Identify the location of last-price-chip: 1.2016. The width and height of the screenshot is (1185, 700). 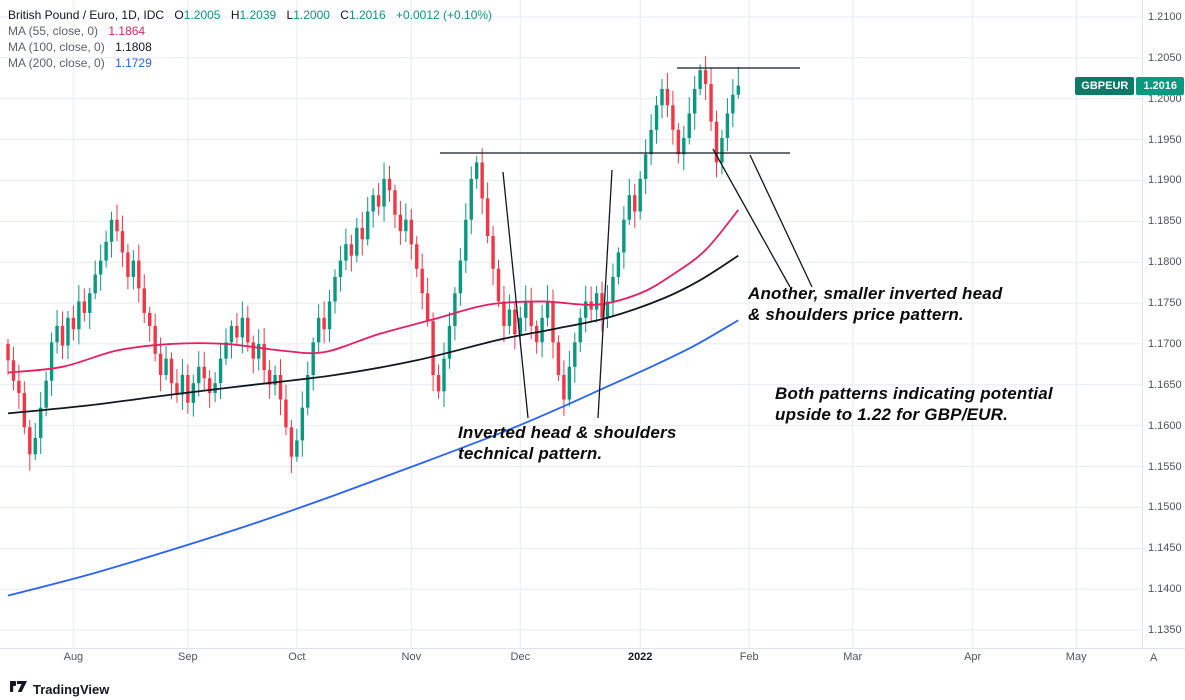
(1160, 85).